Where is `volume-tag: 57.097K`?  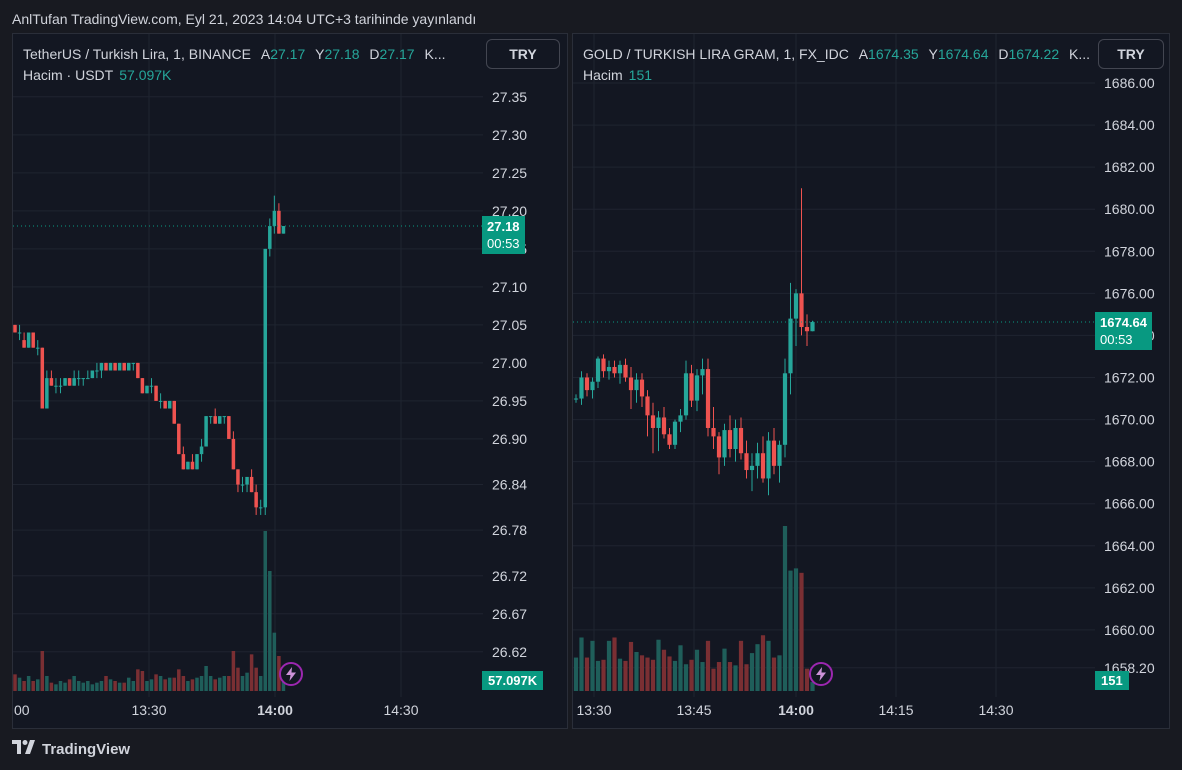
volume-tag: 57.097K is located at coordinates (513, 680).